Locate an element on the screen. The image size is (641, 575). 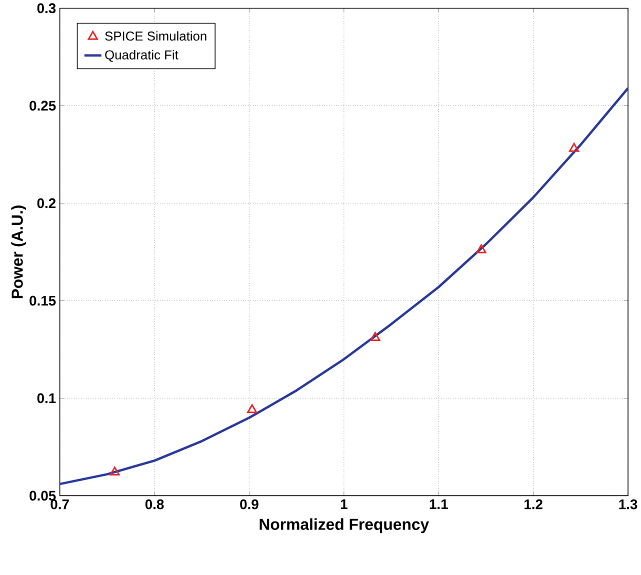
y-tick-label: 0.25 is located at coordinates (43, 105).